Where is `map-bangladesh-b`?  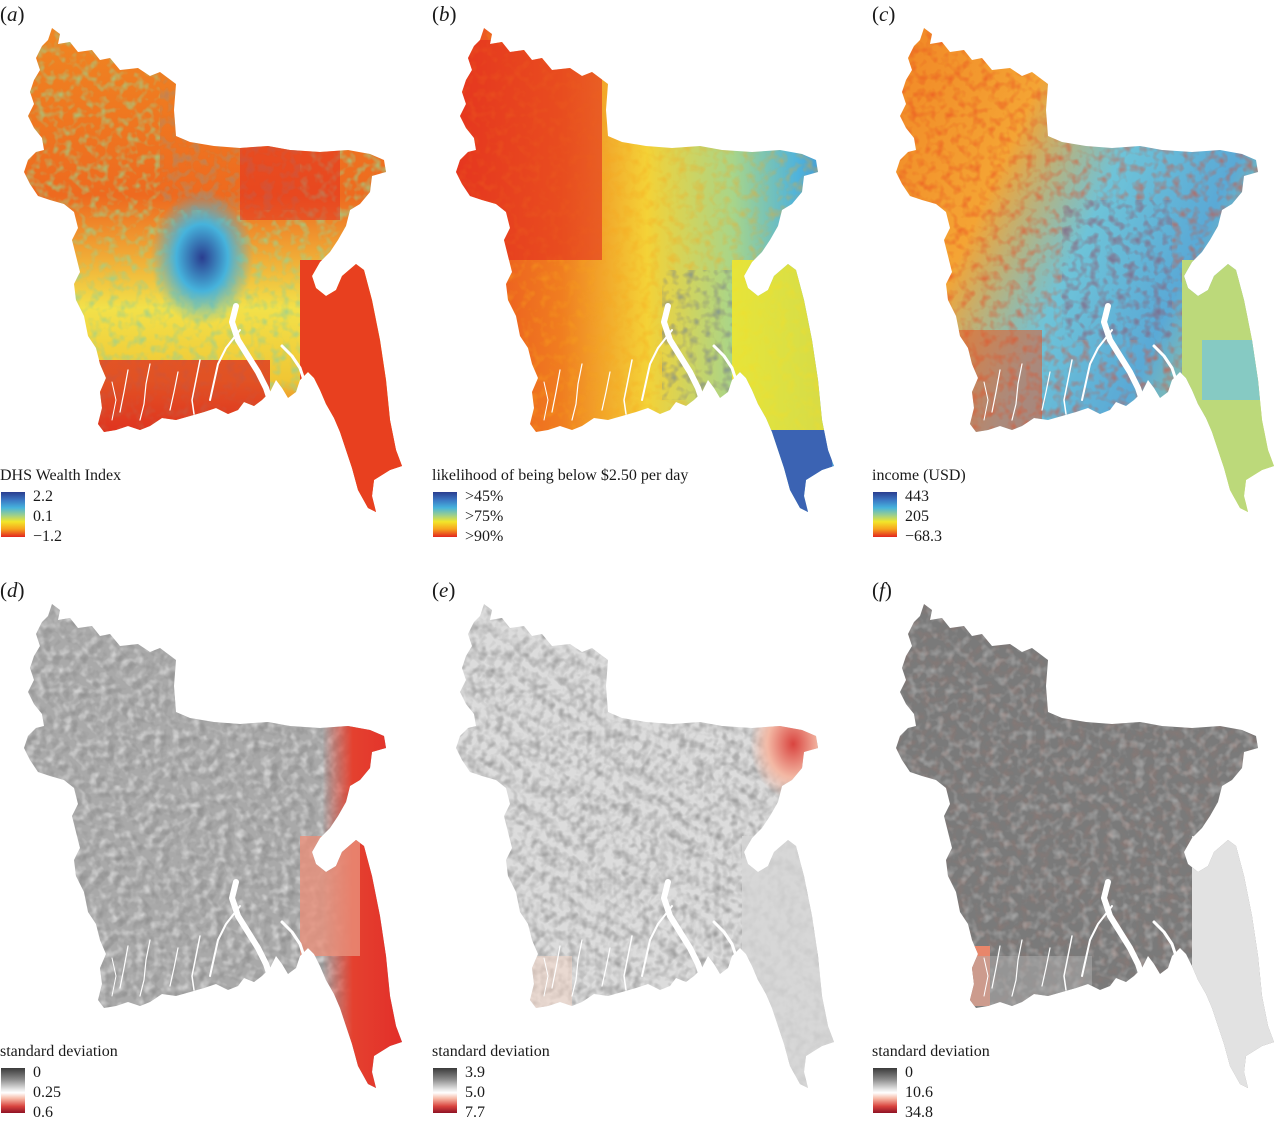
map-bangladesh-b is located at coordinates (645, 270).